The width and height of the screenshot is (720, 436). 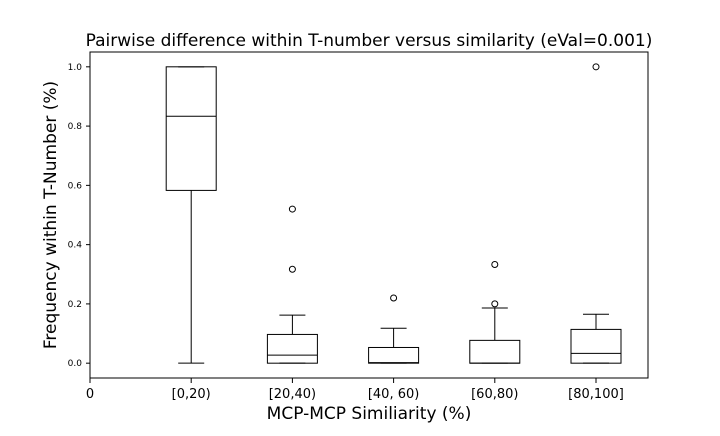 I want to click on x-tick-label: [0,20), so click(x=191, y=394).